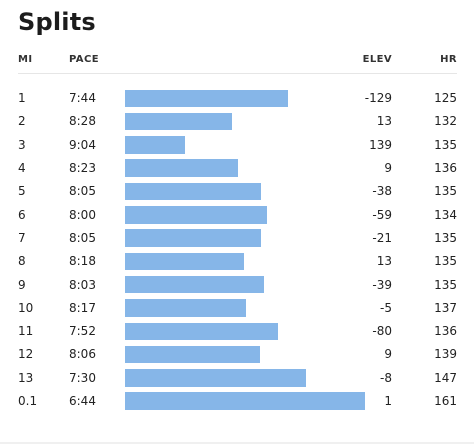 The image size is (474, 444). What do you see at coordinates (28, 401) in the screenshot?
I see `split-mile: 0.1` at bounding box center [28, 401].